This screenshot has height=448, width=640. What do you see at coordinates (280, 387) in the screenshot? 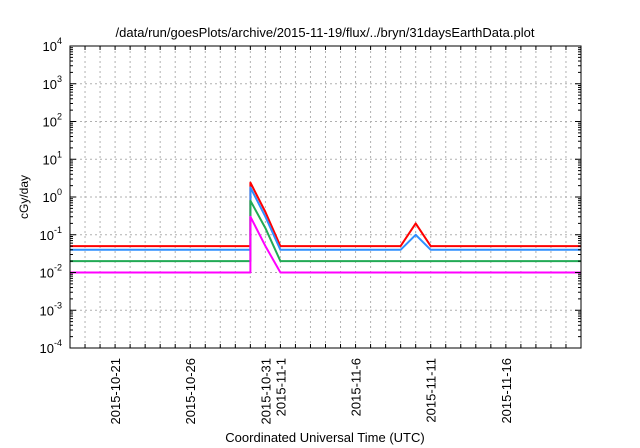
I see `x-tick-label: 2015-11-1` at bounding box center [280, 387].